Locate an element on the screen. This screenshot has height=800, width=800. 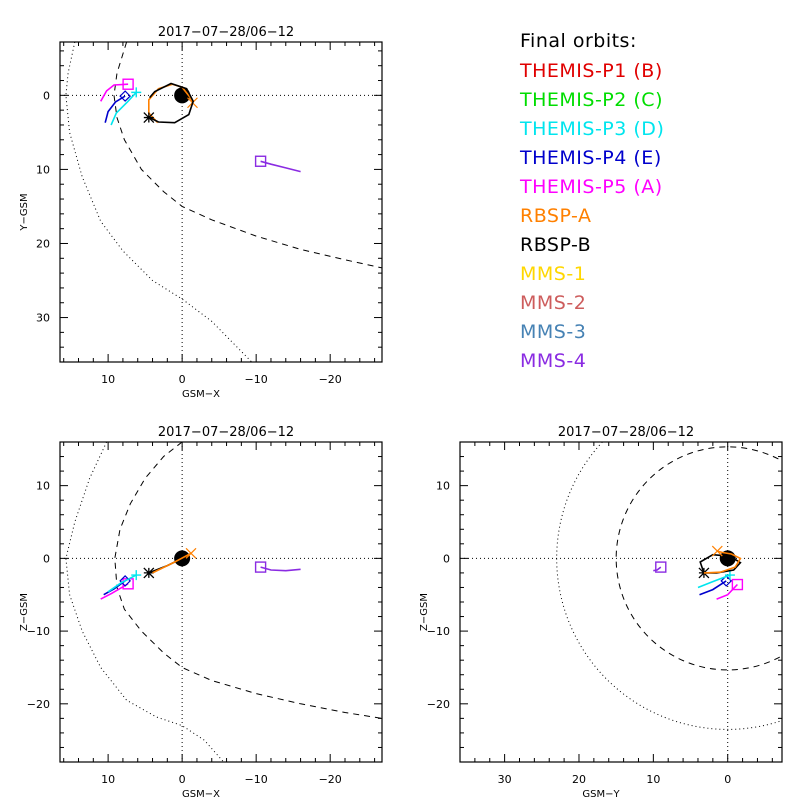
legend-item: MMS-4 is located at coordinates (553, 361).